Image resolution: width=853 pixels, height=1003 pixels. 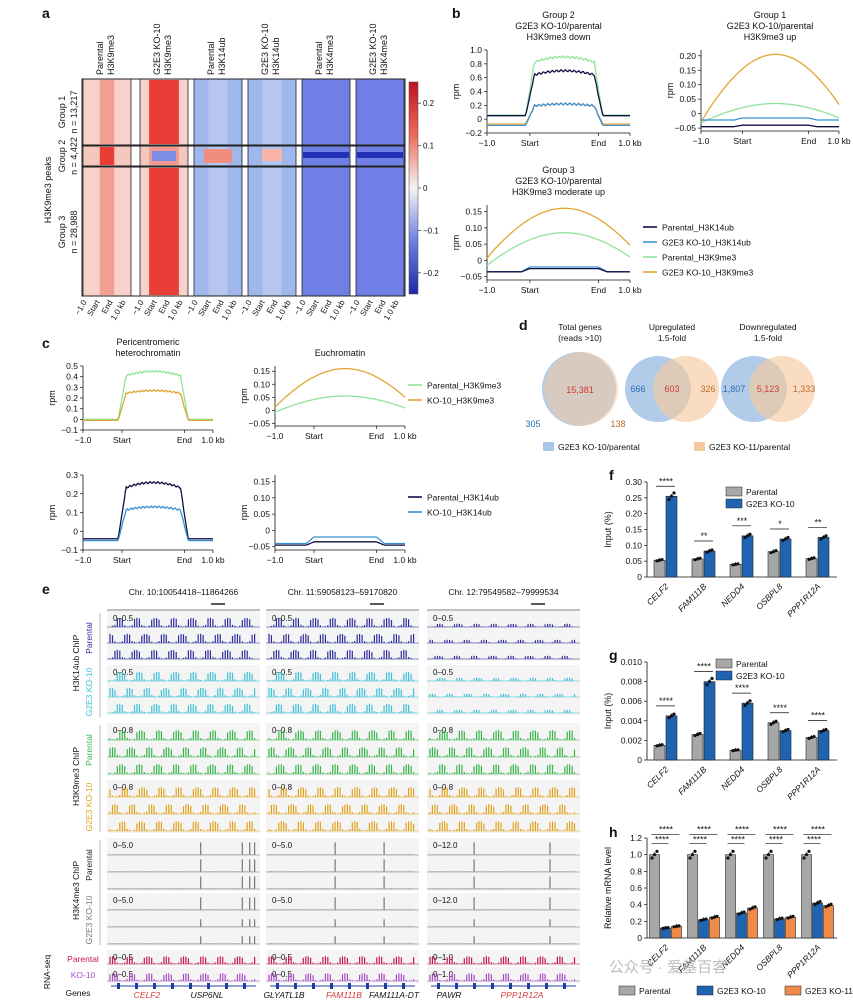 What do you see at coordinates (72, 387) in the screenshot?
I see `y-tick-label: 0.3` at bounding box center [72, 387].